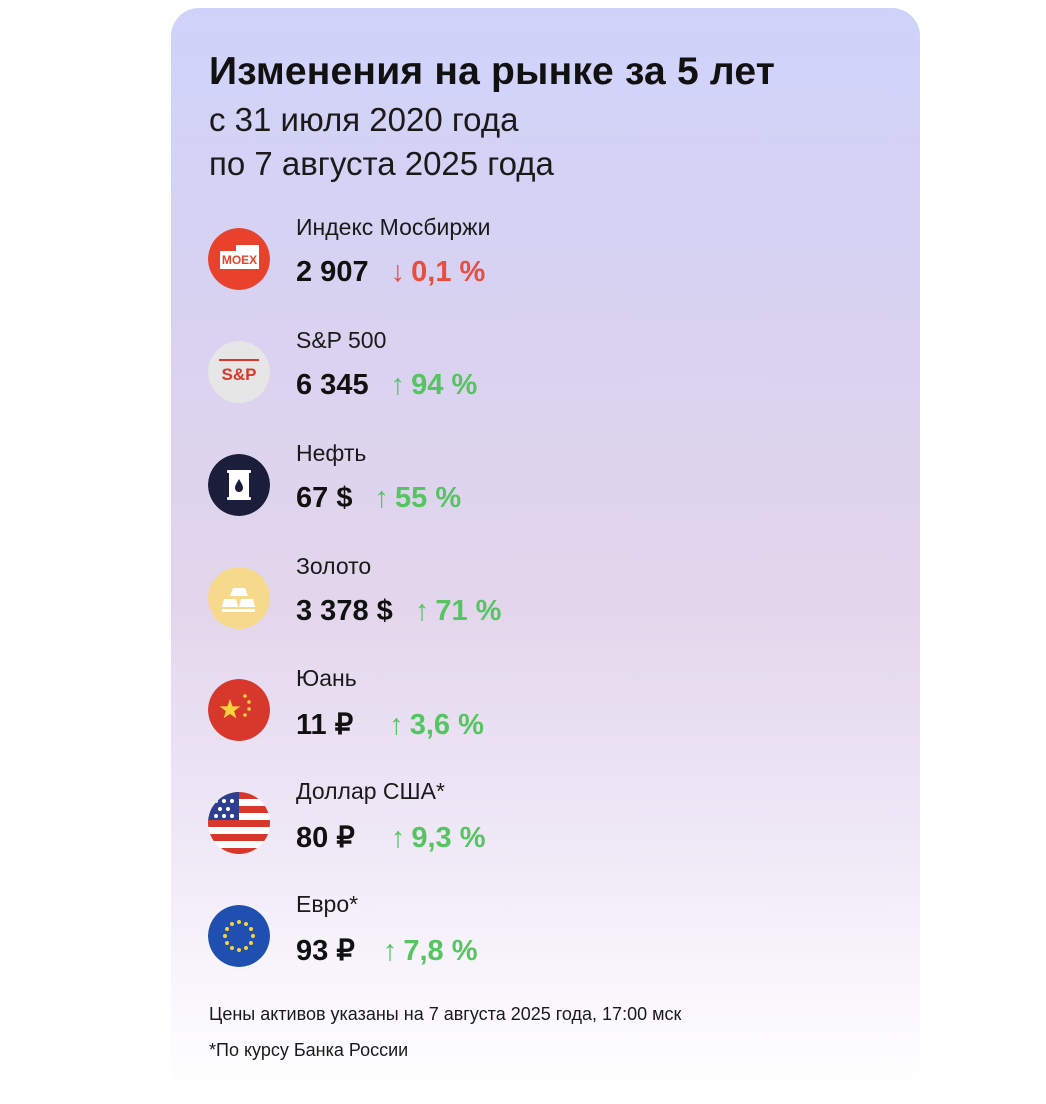  Describe the element at coordinates (327, 904) in the screenshot. I see `asset-name: Евро*` at that location.